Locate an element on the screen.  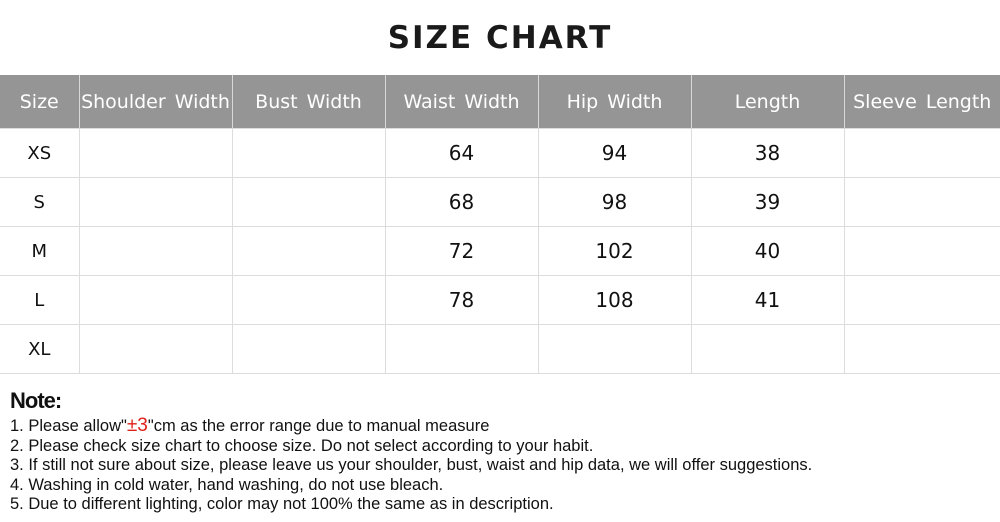
table-cell: 64 is located at coordinates (461, 153).